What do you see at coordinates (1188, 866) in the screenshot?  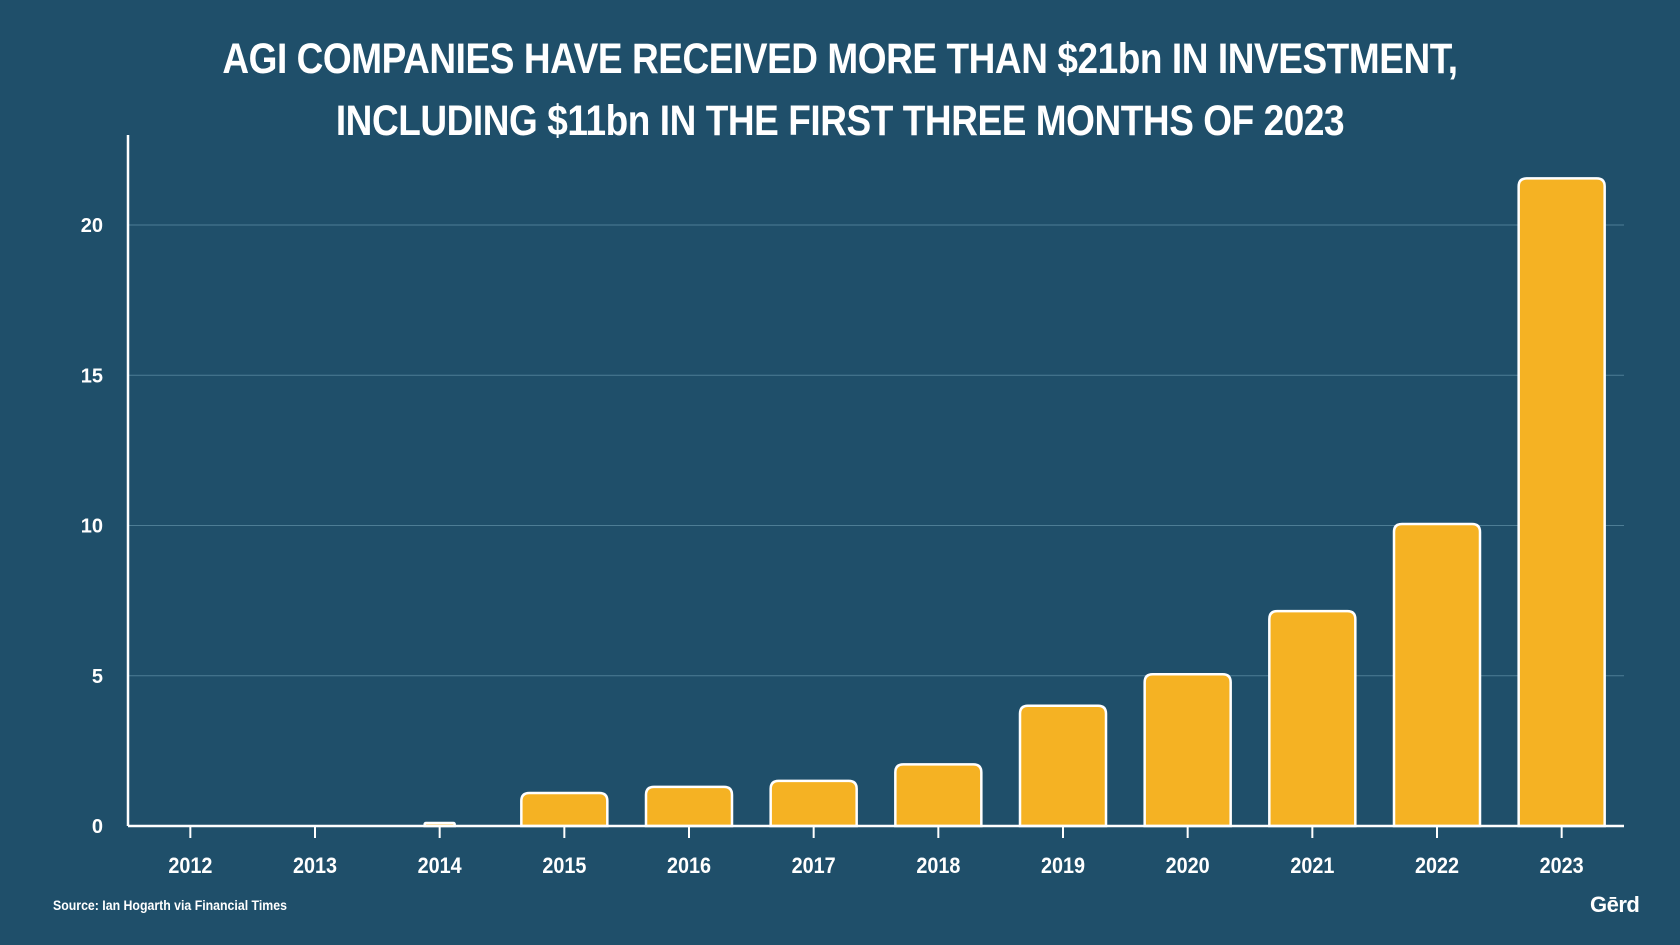 I see `x-tick-label: 2020` at bounding box center [1188, 866].